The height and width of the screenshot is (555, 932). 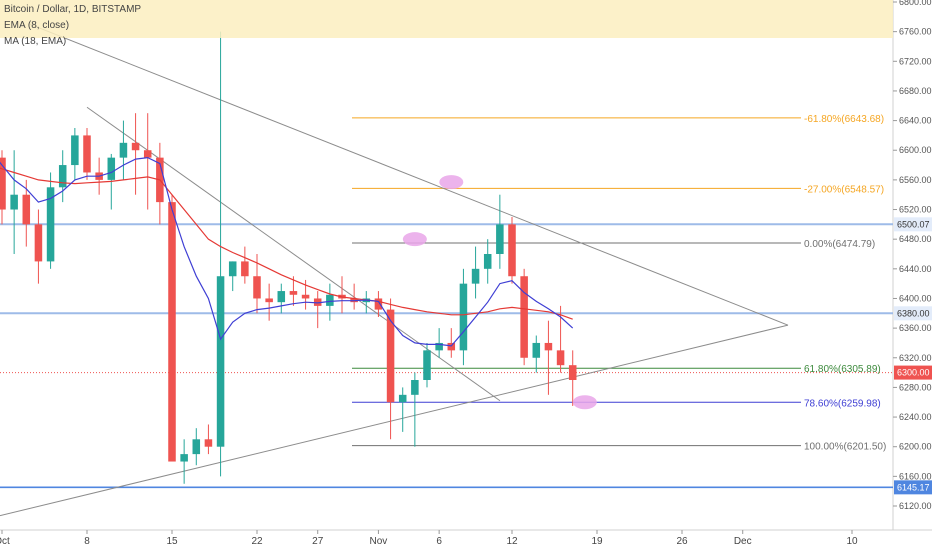 I want to click on x-tick-label: 10, so click(x=852, y=541).